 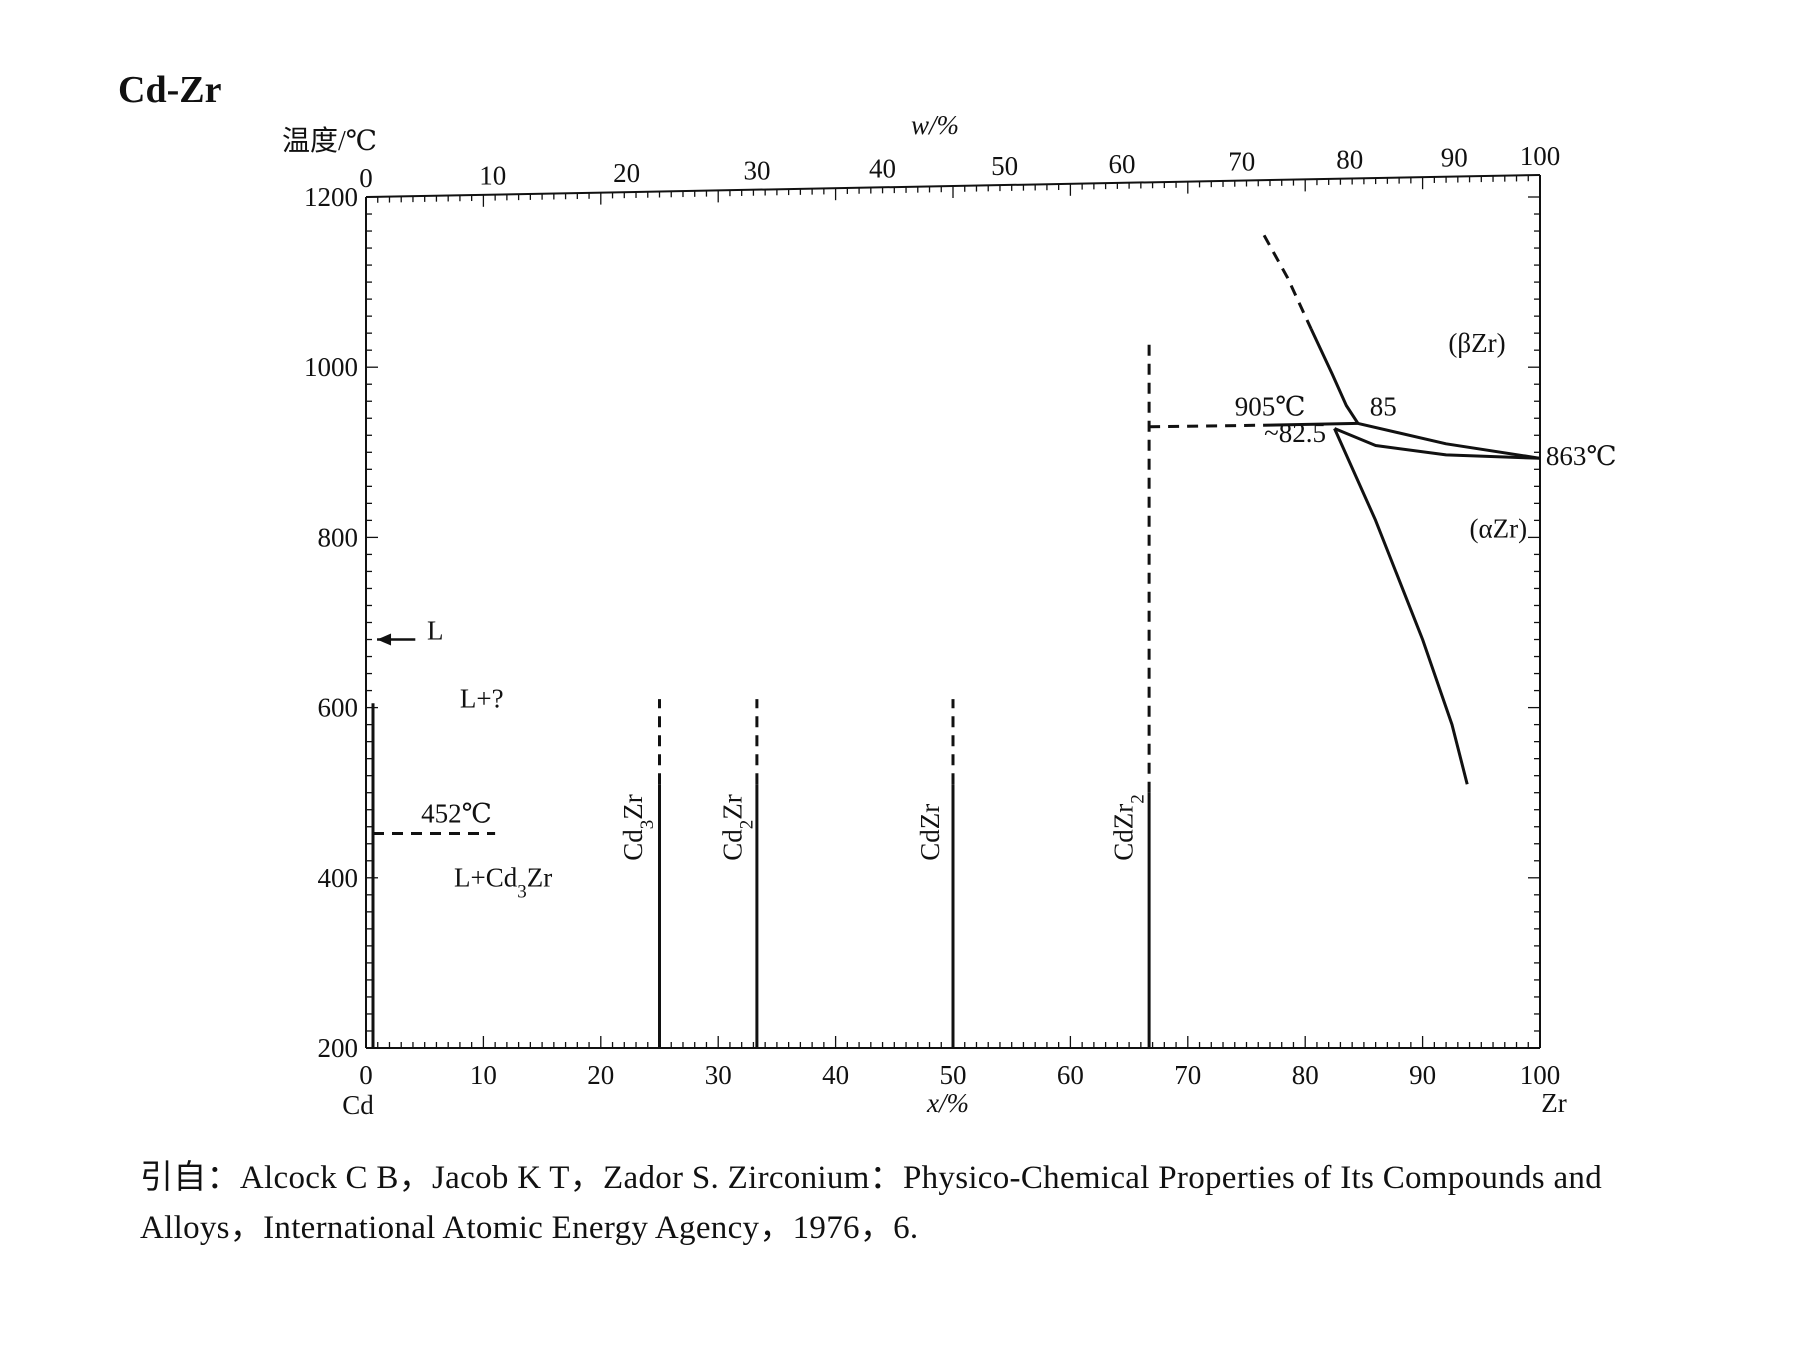 I want to click on x-top-tick-label: 40, so click(x=882, y=168).